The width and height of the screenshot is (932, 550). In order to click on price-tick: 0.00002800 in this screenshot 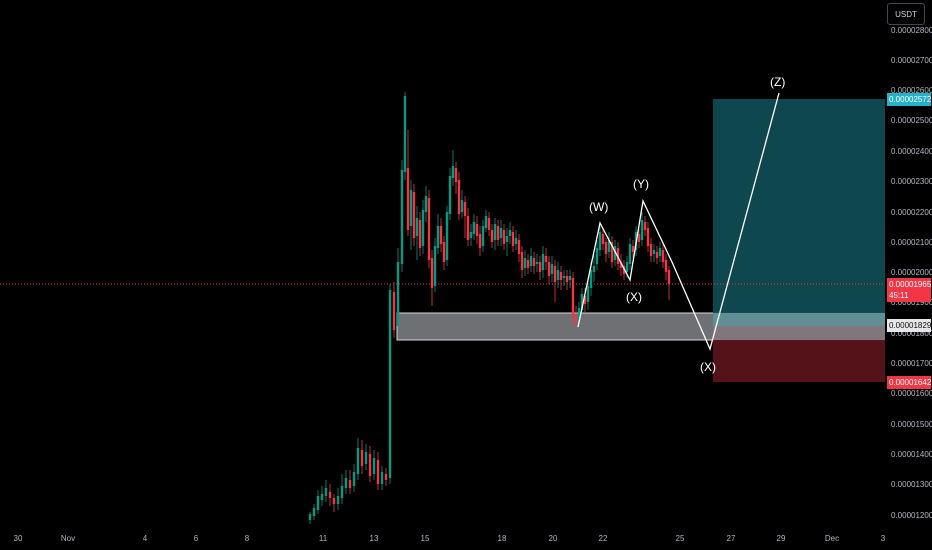, I will do `click(911, 30)`.